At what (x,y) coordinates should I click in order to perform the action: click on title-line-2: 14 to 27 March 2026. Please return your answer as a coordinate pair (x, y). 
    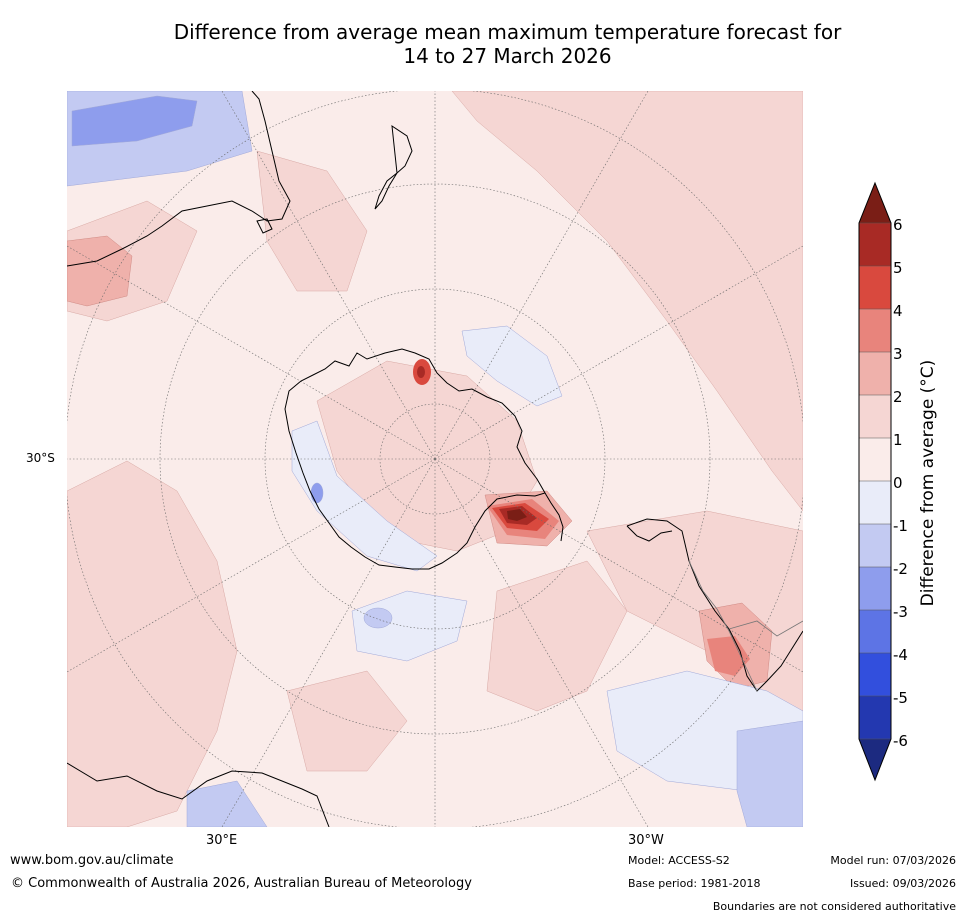
    Looking at the image, I should click on (507, 56).